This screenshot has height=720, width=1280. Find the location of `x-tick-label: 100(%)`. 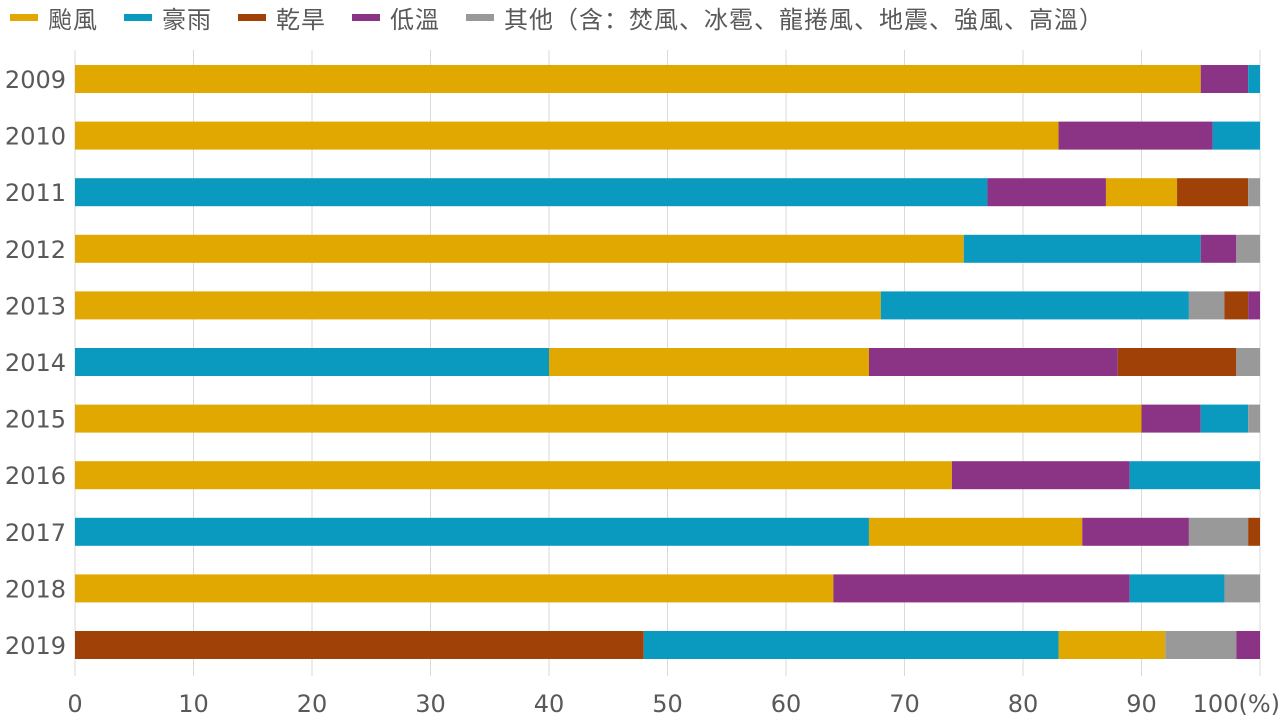

x-tick-label: 100(%) is located at coordinates (1236, 704).